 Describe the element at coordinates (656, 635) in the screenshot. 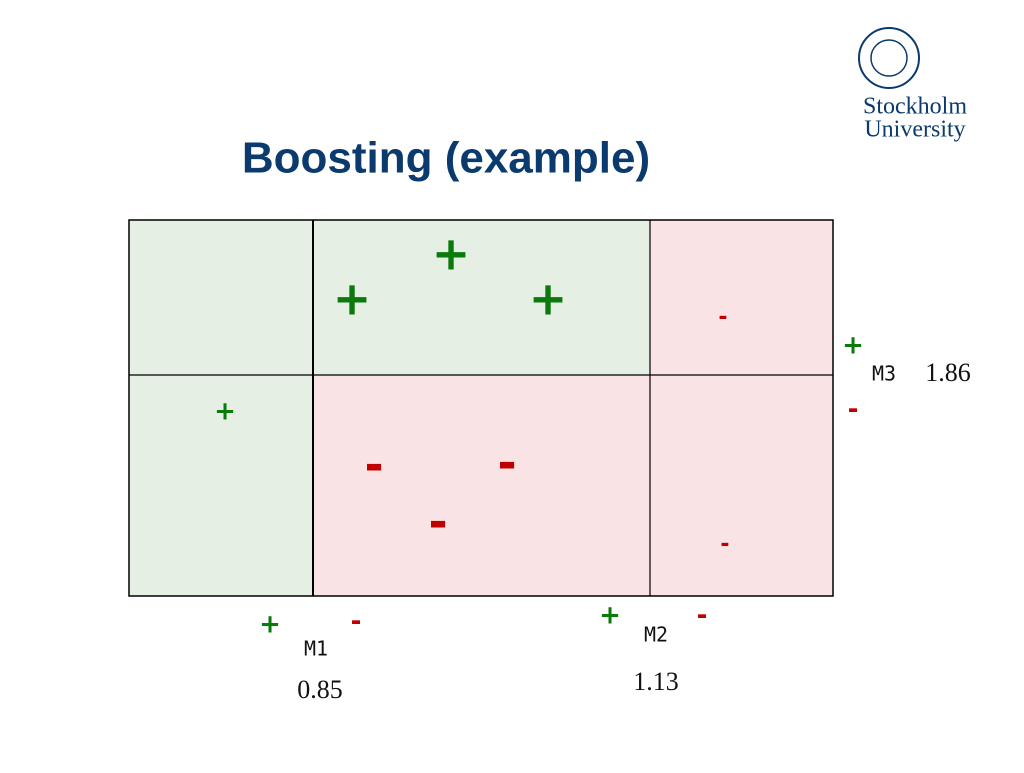

I see `classifier-label: M2` at that location.